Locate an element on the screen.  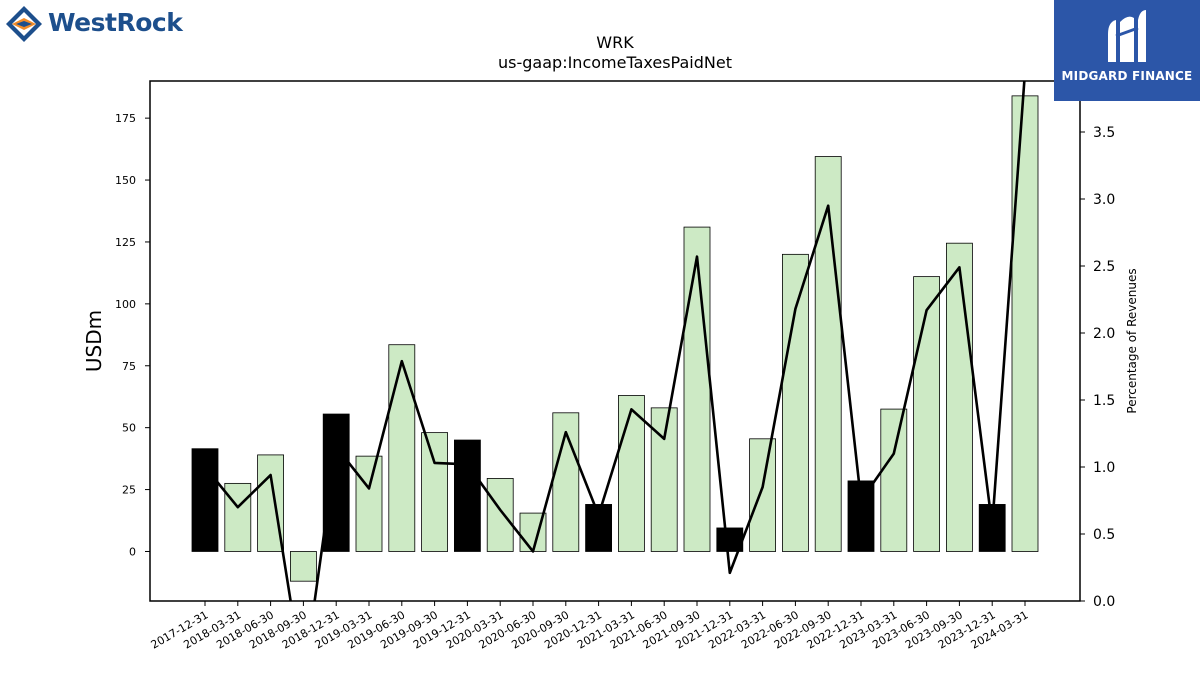
y-tick-label: 125 is located at coordinates (125, 242).